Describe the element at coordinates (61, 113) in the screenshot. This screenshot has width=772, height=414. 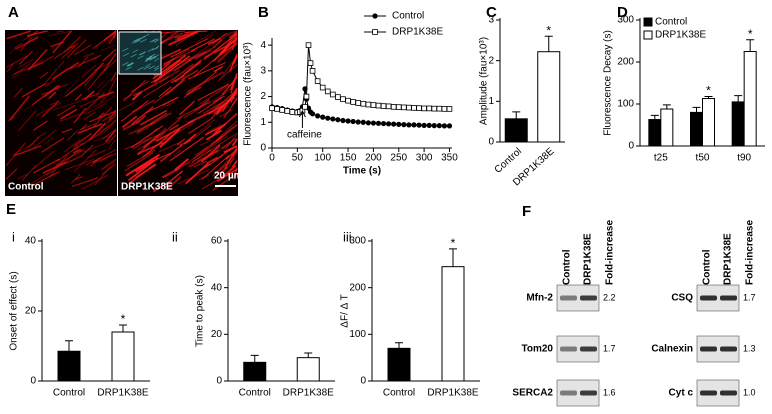
I see `image-control` at that location.